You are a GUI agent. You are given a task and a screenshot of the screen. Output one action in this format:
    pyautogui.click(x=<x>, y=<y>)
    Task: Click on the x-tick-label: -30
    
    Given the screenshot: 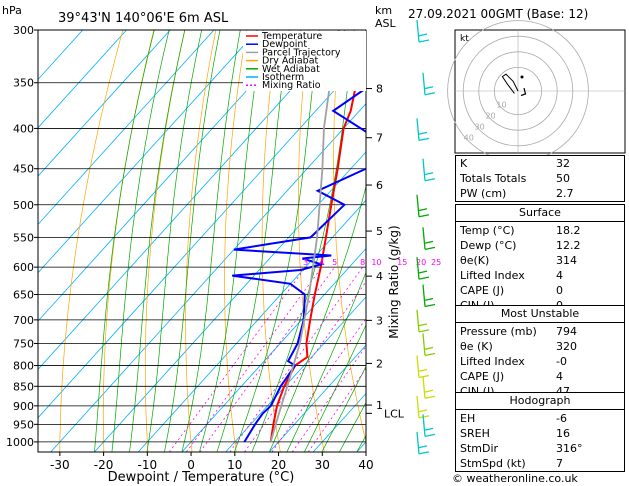 What is the action you would take?
    pyautogui.click(x=60, y=465)
    